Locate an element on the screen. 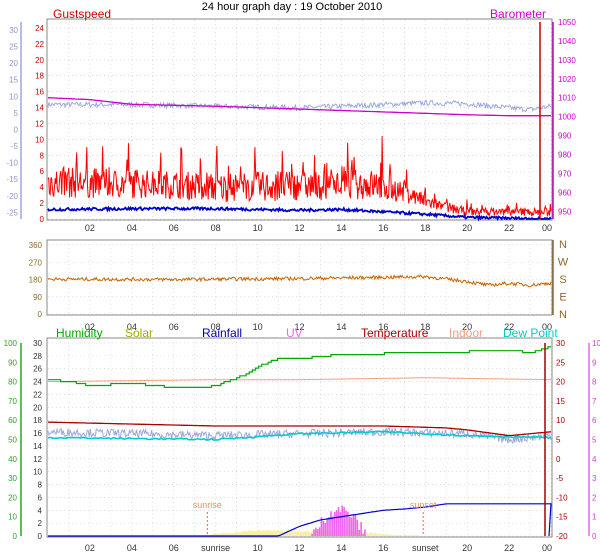 The height and width of the screenshot is (555, 600). wind-left-tick: 10 is located at coordinates (13, 96).